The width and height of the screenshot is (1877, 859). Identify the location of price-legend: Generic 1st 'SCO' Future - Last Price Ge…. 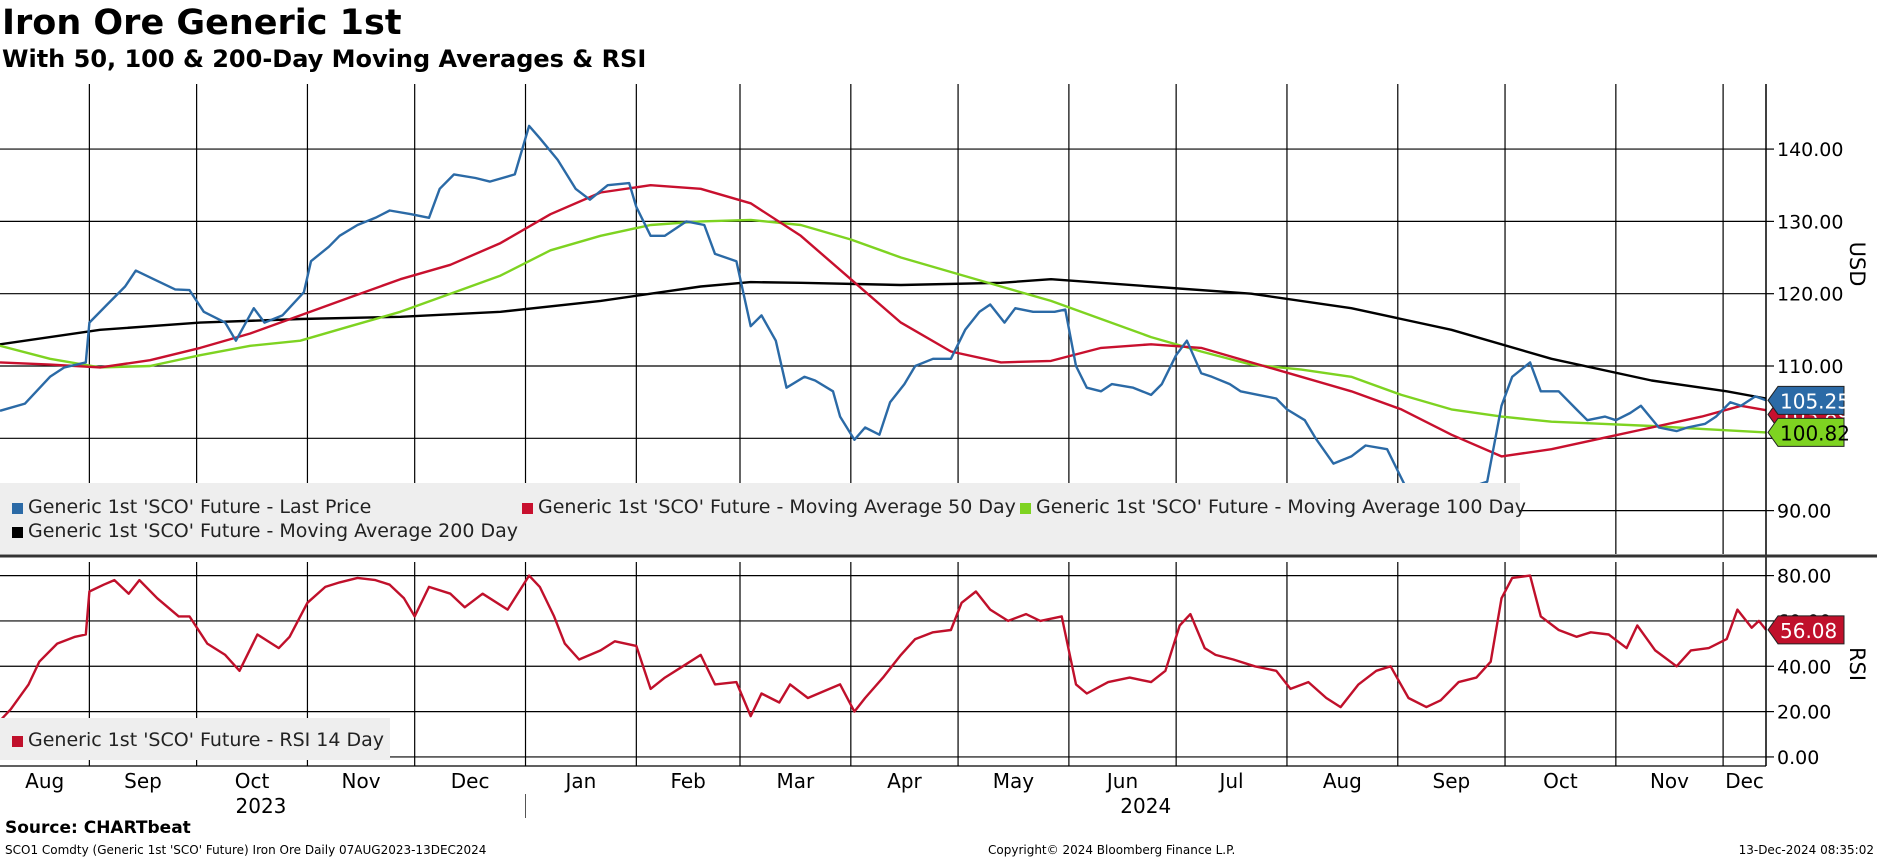
(763, 518).